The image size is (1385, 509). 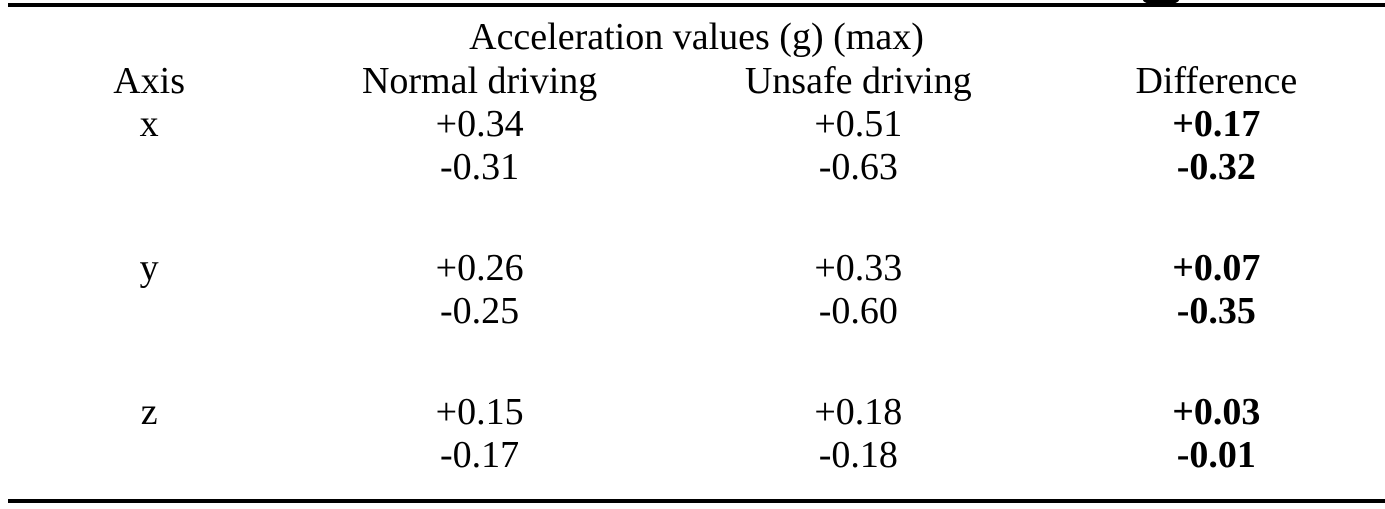 What do you see at coordinates (696, 5) in the screenshot?
I see `table-top-rule` at bounding box center [696, 5].